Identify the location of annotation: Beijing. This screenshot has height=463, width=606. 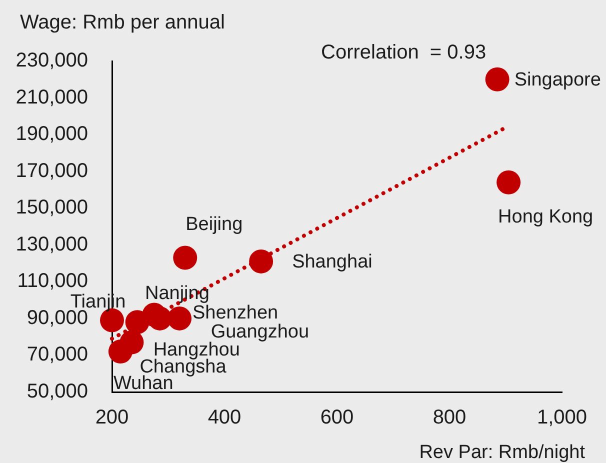
(214, 224).